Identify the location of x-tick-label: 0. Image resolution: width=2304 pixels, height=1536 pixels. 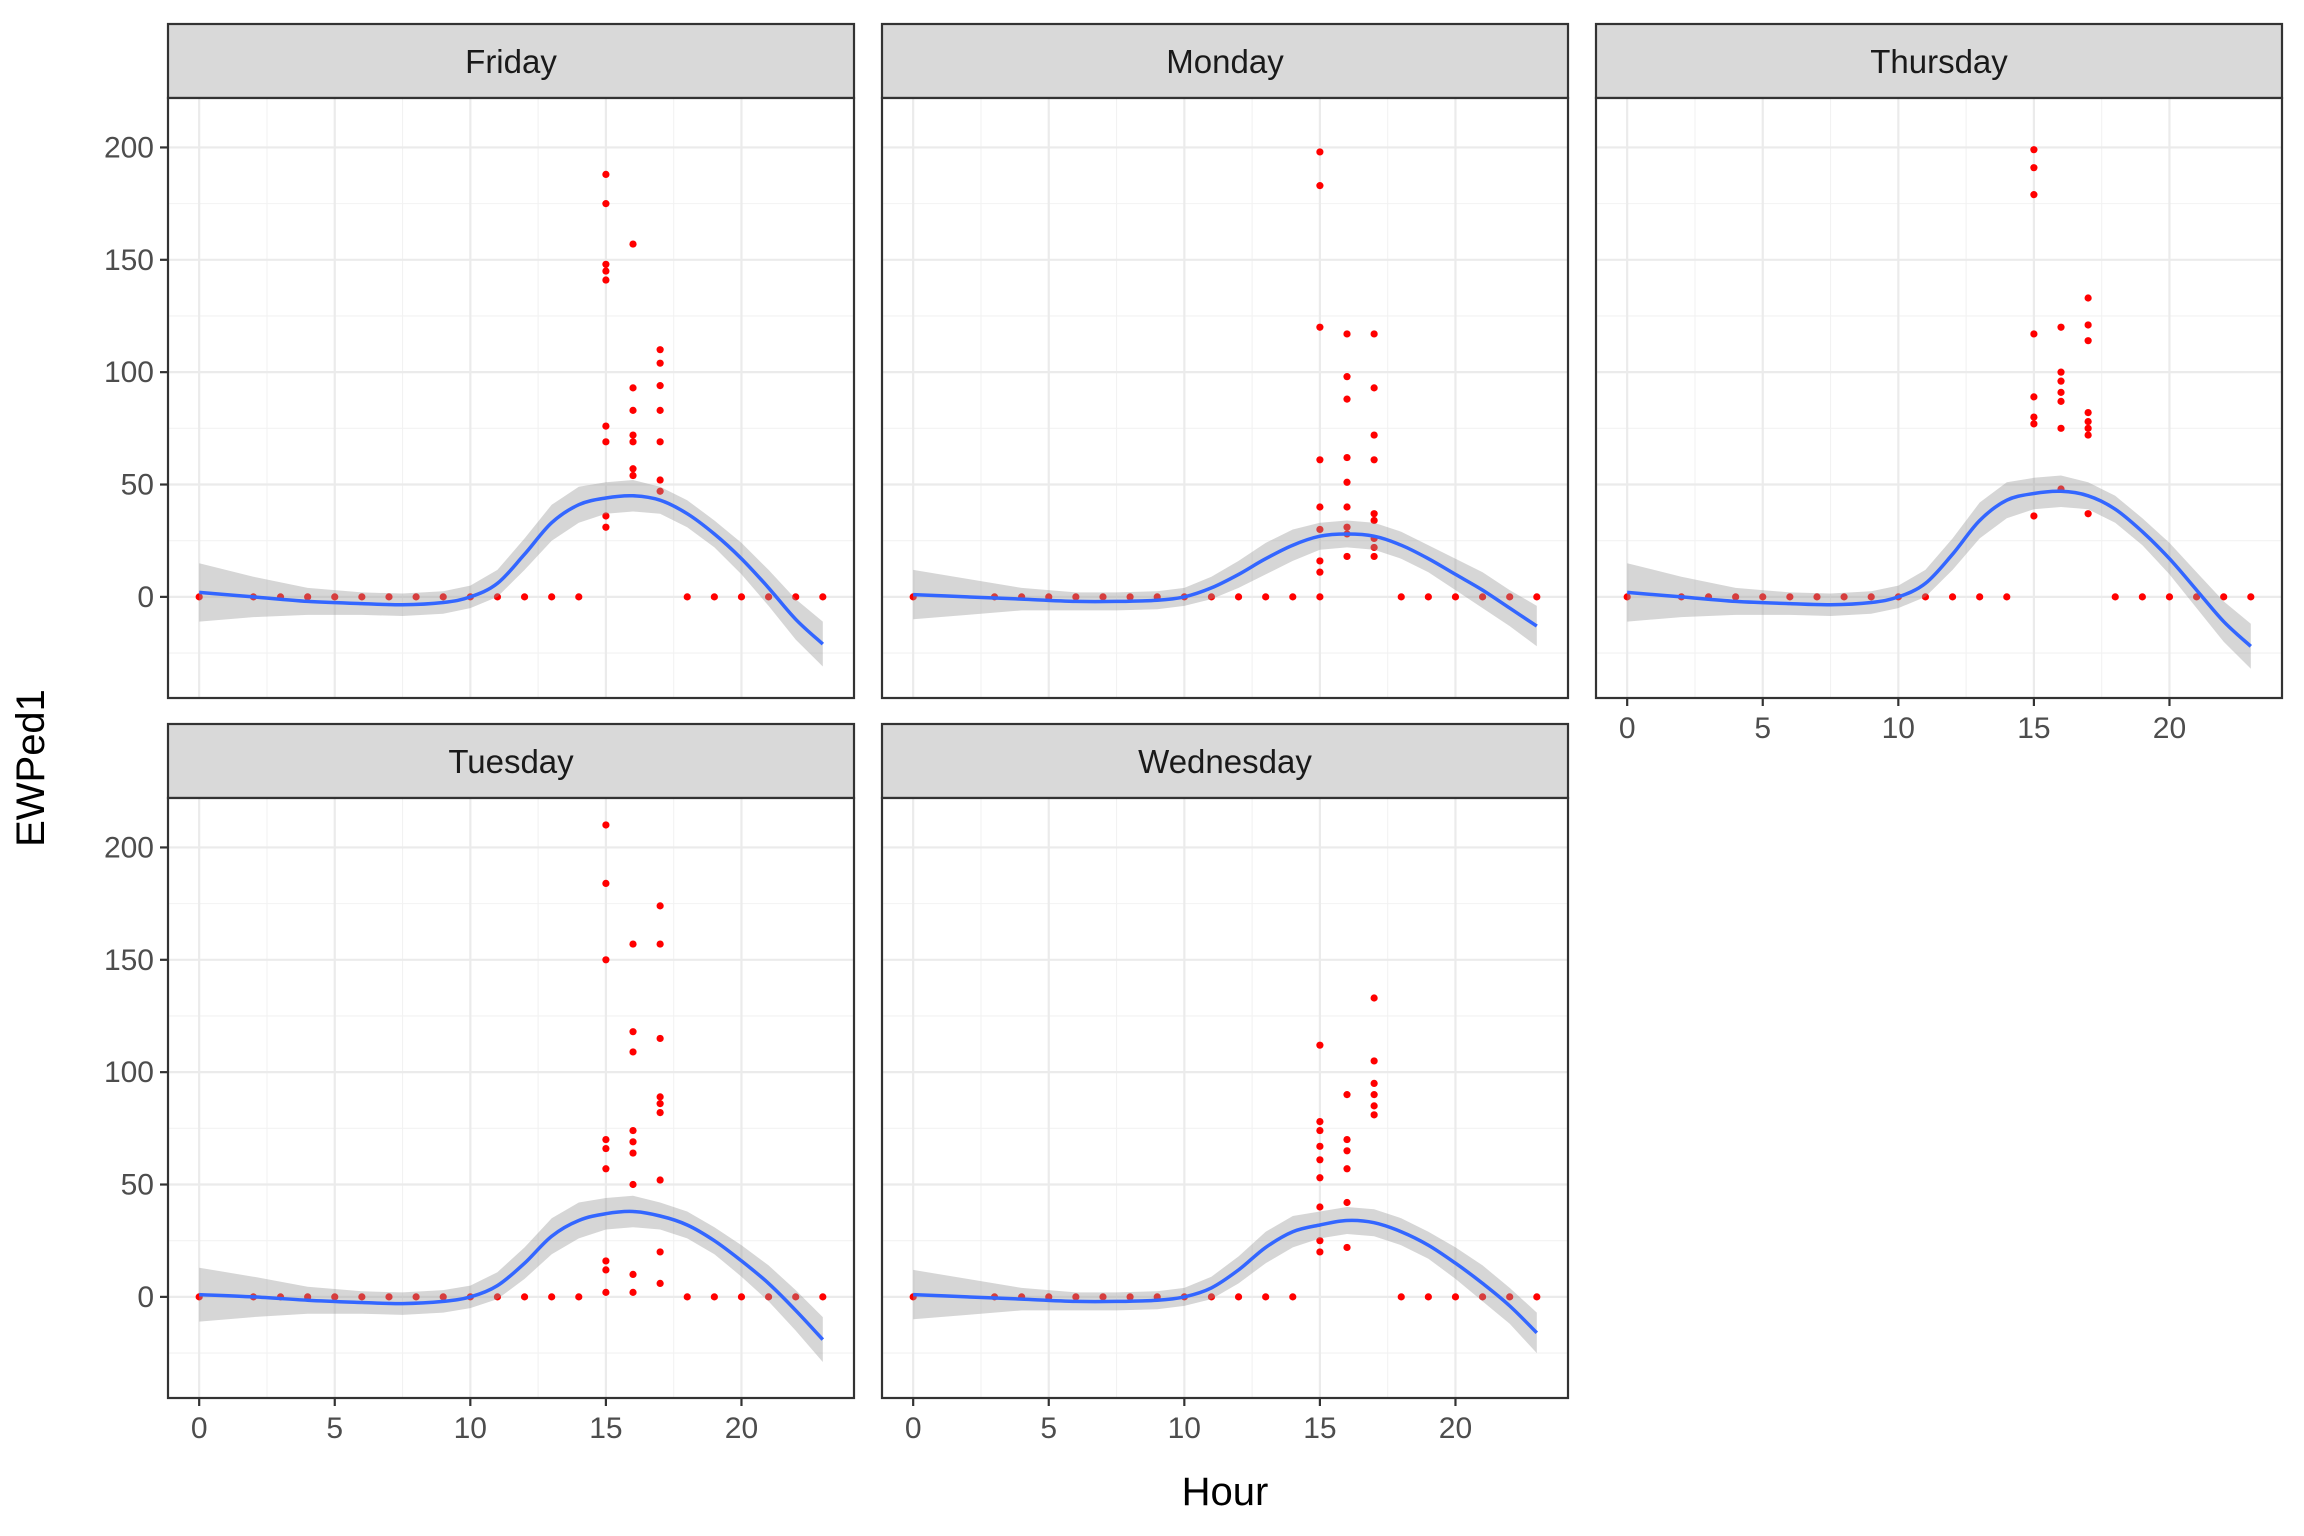
(1627, 728).